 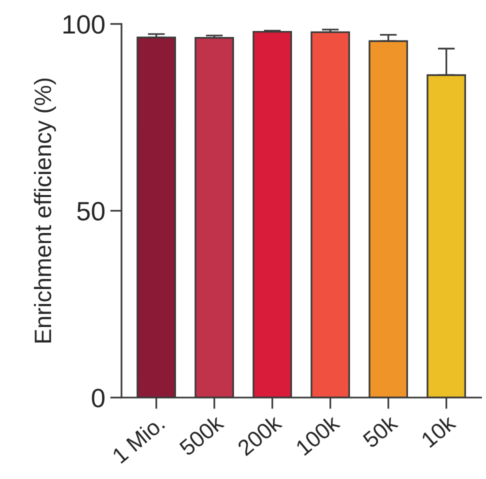 What do you see at coordinates (380, 431) in the screenshot?
I see `x-tick-label: 50k` at bounding box center [380, 431].